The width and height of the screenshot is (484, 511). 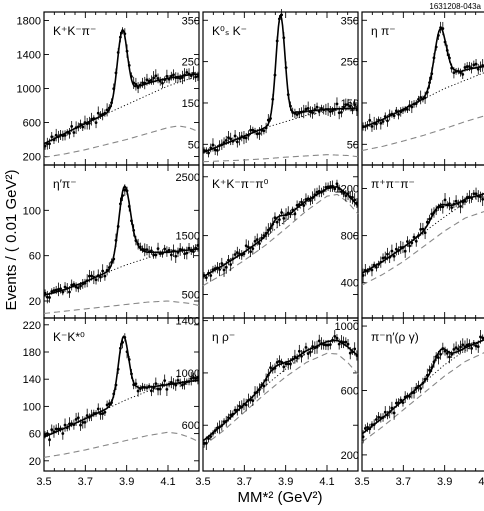 What do you see at coordinates (191, 21) in the screenshot?
I see `y-tick-label: 350` at bounding box center [191, 21].